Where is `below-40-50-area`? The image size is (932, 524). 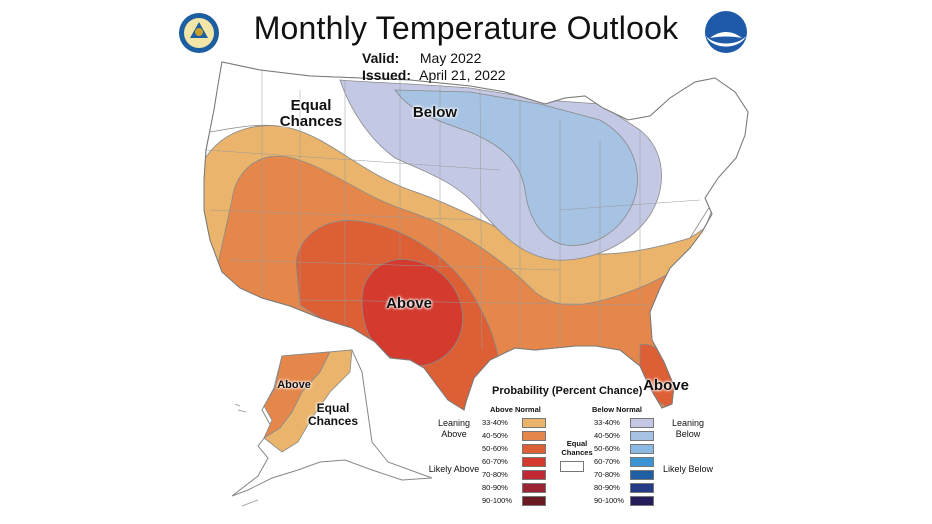
below-40-50-area is located at coordinates (516, 167).